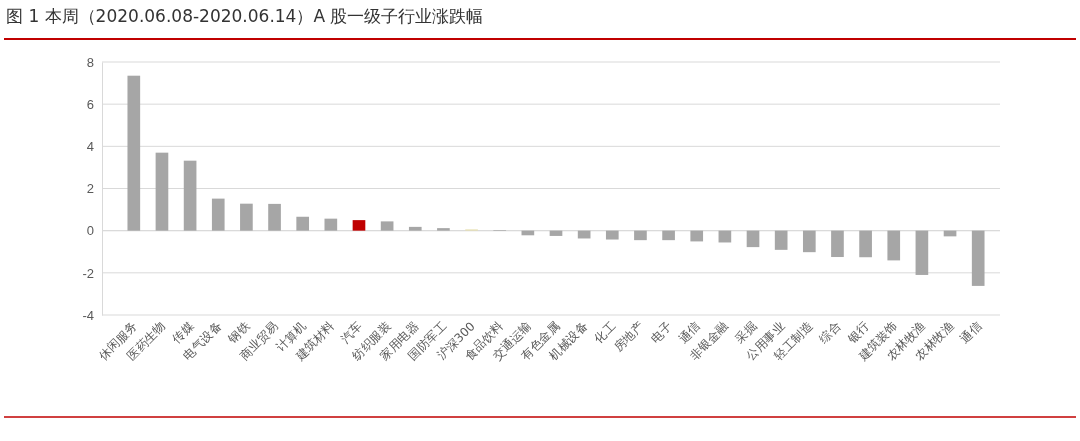  What do you see at coordinates (90, 189) in the screenshot?
I see `y-tick-label: 2` at bounding box center [90, 189].